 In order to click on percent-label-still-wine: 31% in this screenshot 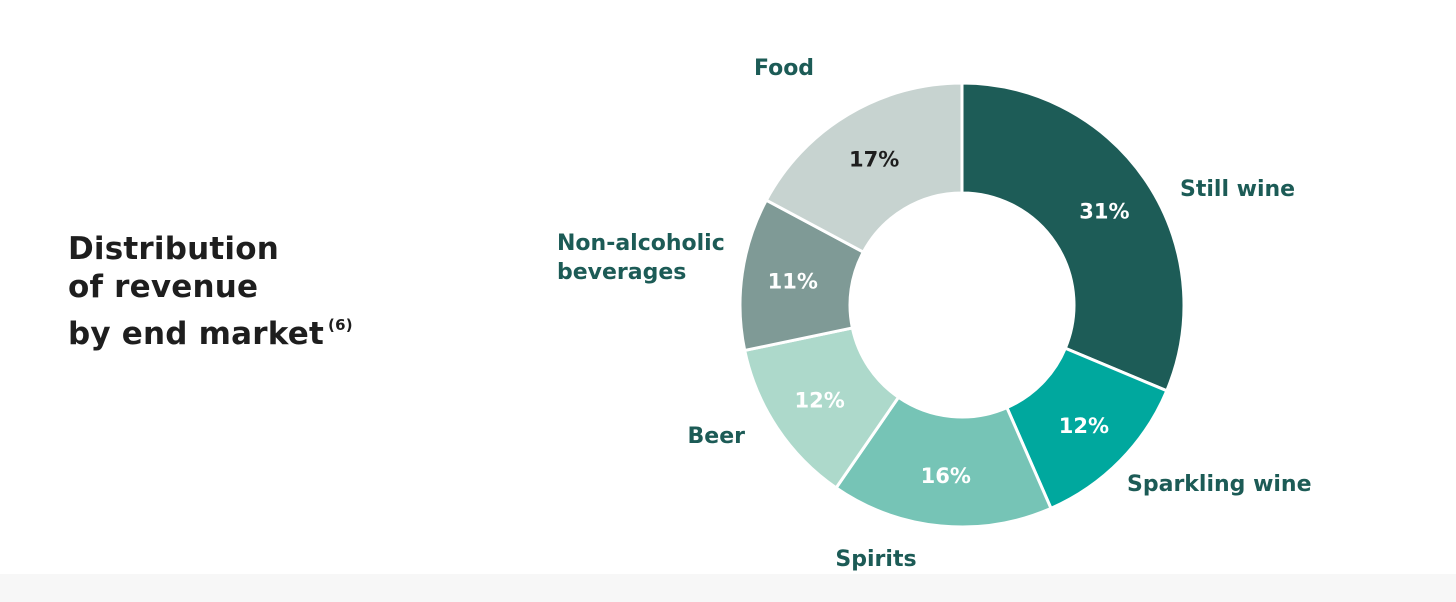, I will do `click(1104, 211)`.